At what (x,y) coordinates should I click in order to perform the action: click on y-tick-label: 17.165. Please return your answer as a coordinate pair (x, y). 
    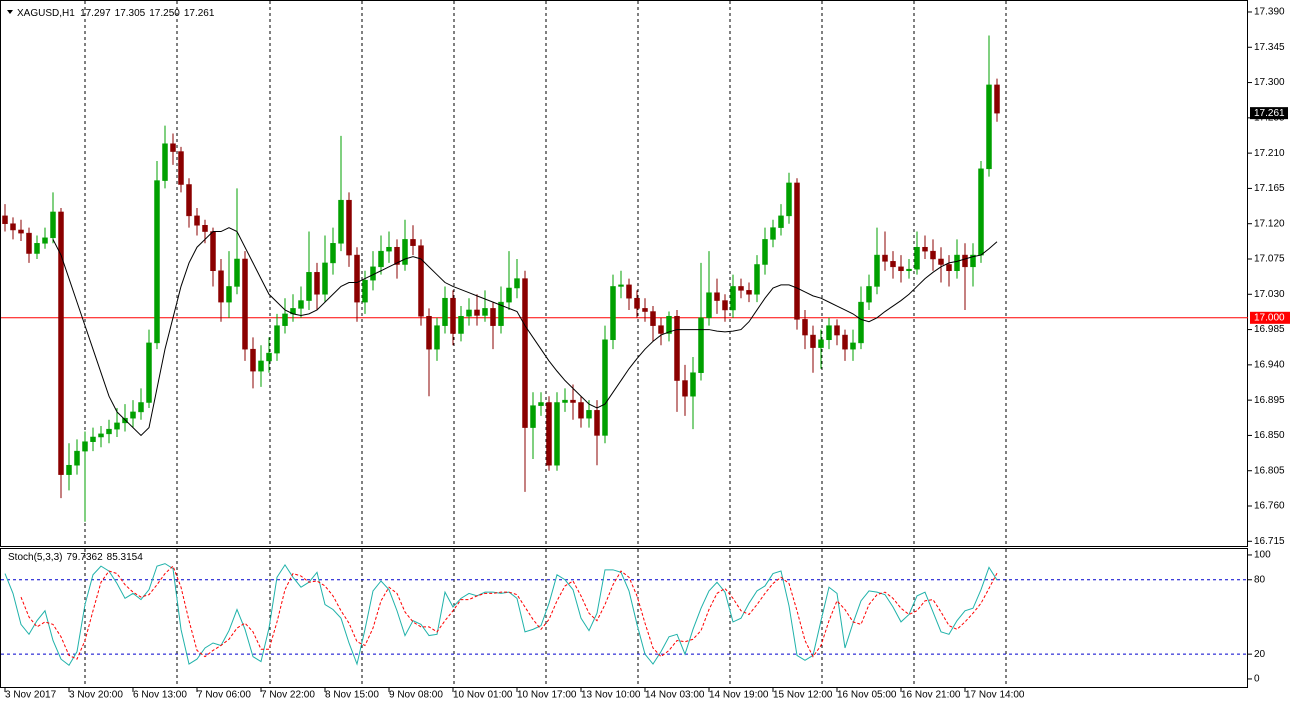
    Looking at the image, I should click on (1269, 188).